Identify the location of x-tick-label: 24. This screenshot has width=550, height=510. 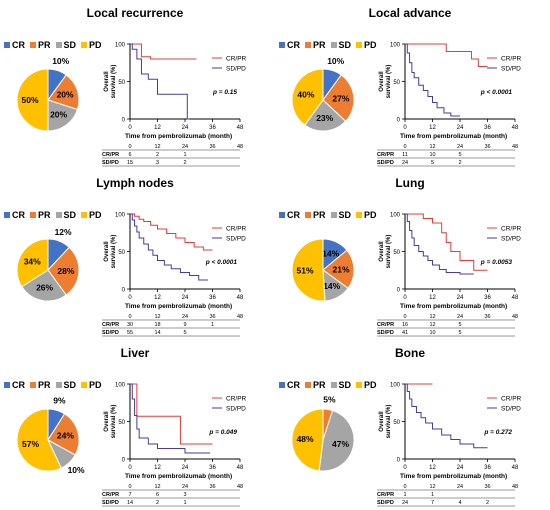
(185, 298).